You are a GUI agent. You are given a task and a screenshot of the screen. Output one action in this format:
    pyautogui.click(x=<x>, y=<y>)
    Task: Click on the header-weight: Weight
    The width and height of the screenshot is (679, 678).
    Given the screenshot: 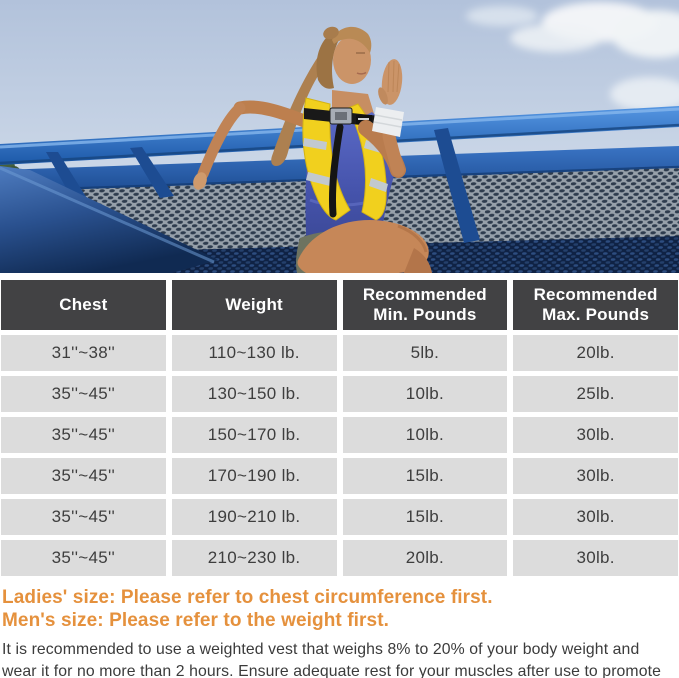 What is the action you would take?
    pyautogui.click(x=254, y=305)
    